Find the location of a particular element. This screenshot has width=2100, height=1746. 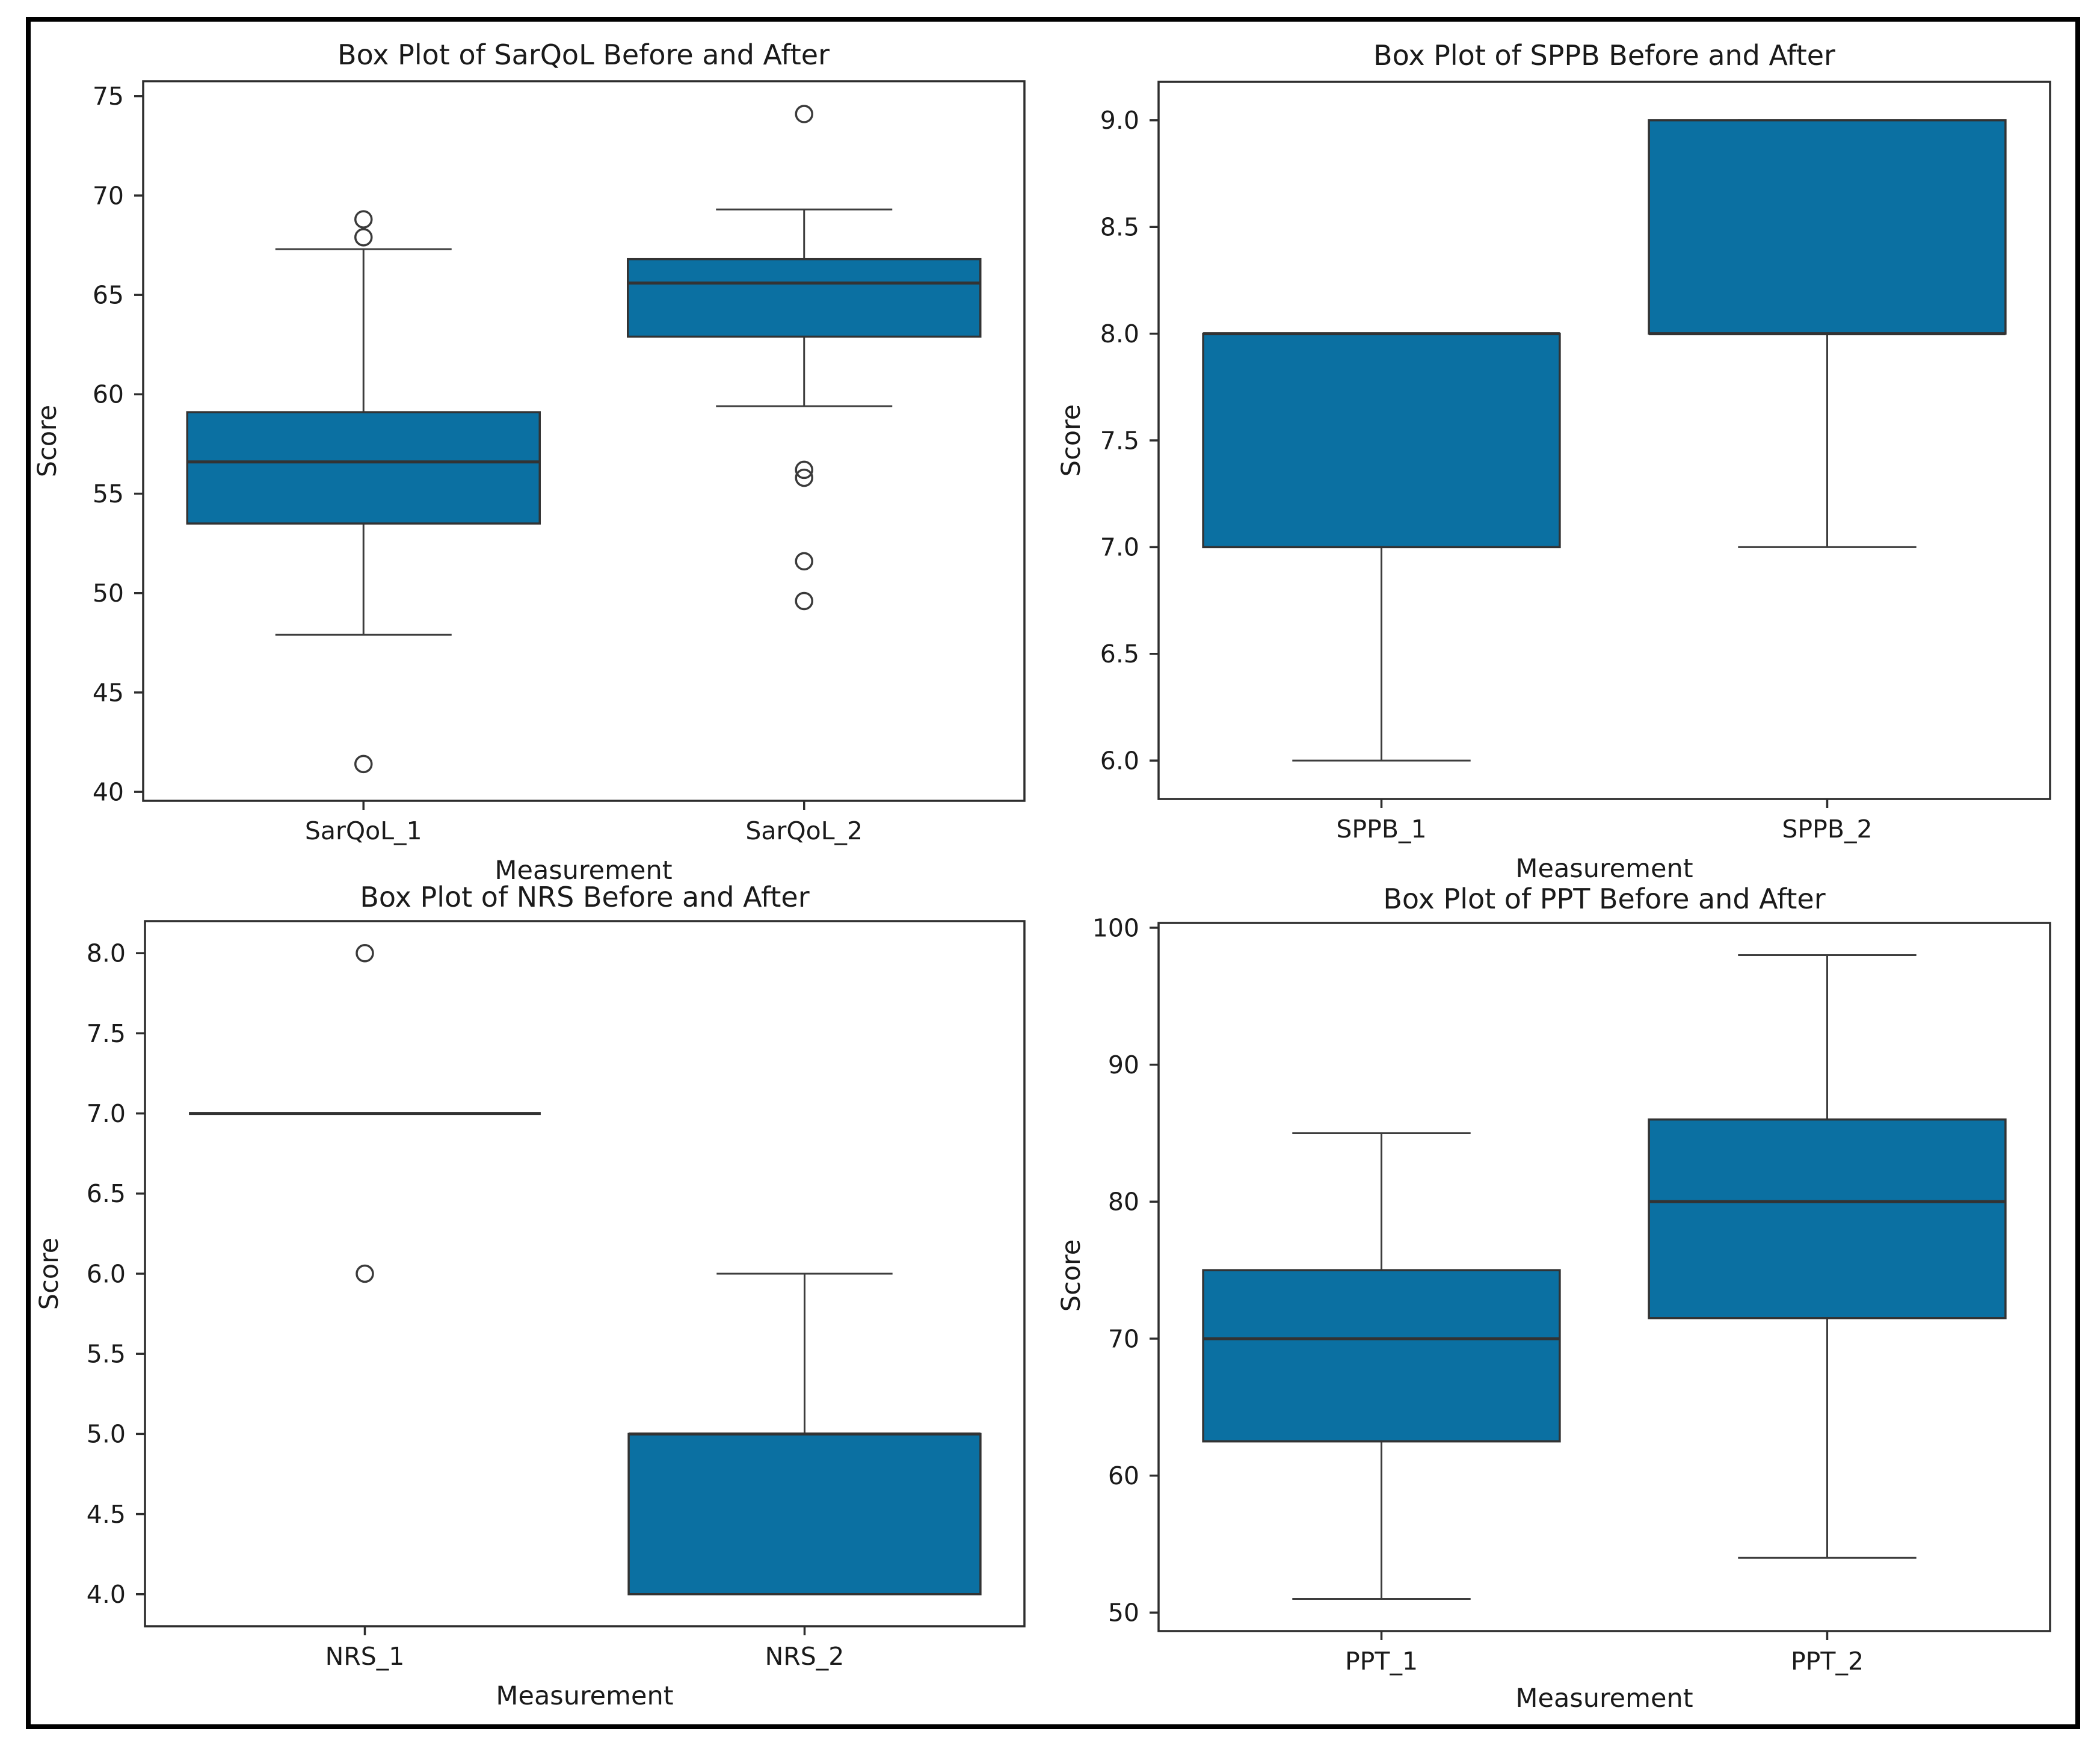

x-tick-label: NRS_1 is located at coordinates (365, 1656).